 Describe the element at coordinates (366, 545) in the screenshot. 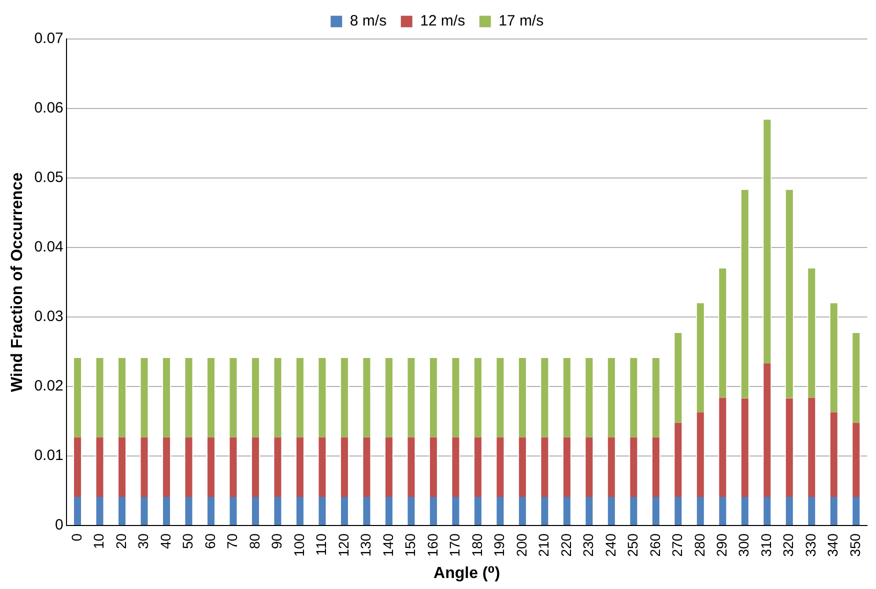

I see `x-tick-label: 130` at that location.